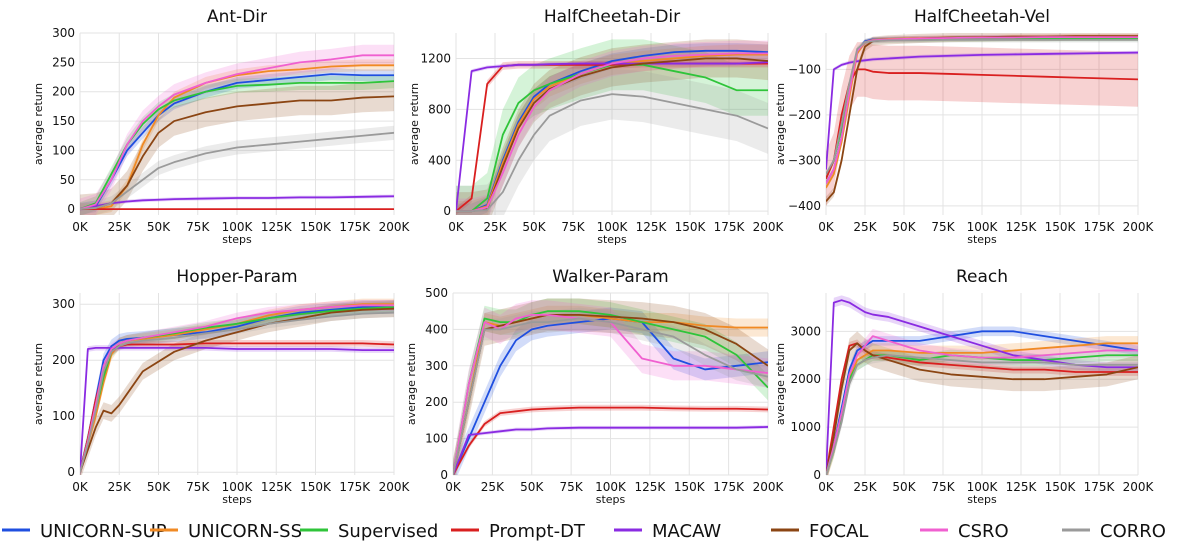 The height and width of the screenshot is (555, 1196). Describe the element at coordinates (982, 277) in the screenshot. I see `chart-title: Reach` at that location.